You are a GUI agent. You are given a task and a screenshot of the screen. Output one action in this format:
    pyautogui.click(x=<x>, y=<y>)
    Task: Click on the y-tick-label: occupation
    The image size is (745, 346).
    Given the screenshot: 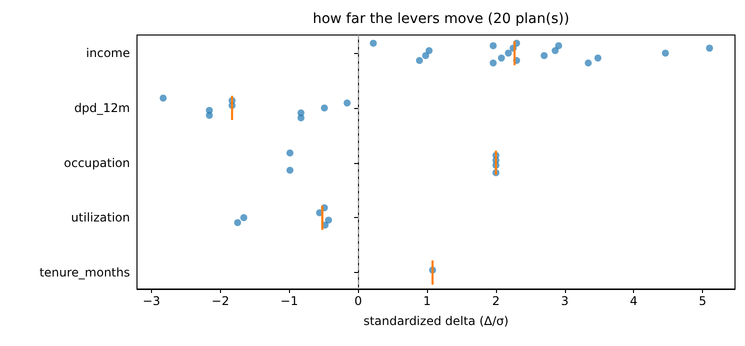 What is the action you would take?
    pyautogui.click(x=97, y=163)
    